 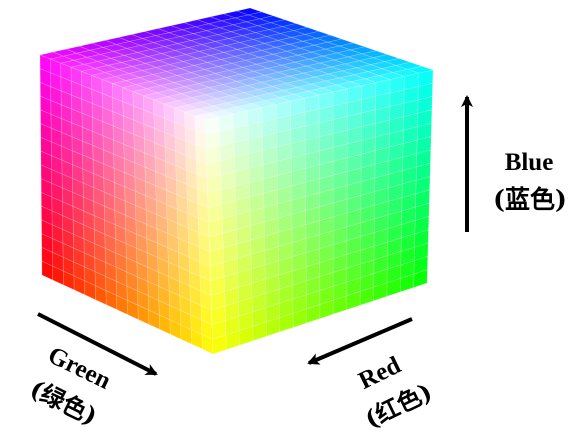 I want to click on red-axis-arrow, so click(x=360, y=341).